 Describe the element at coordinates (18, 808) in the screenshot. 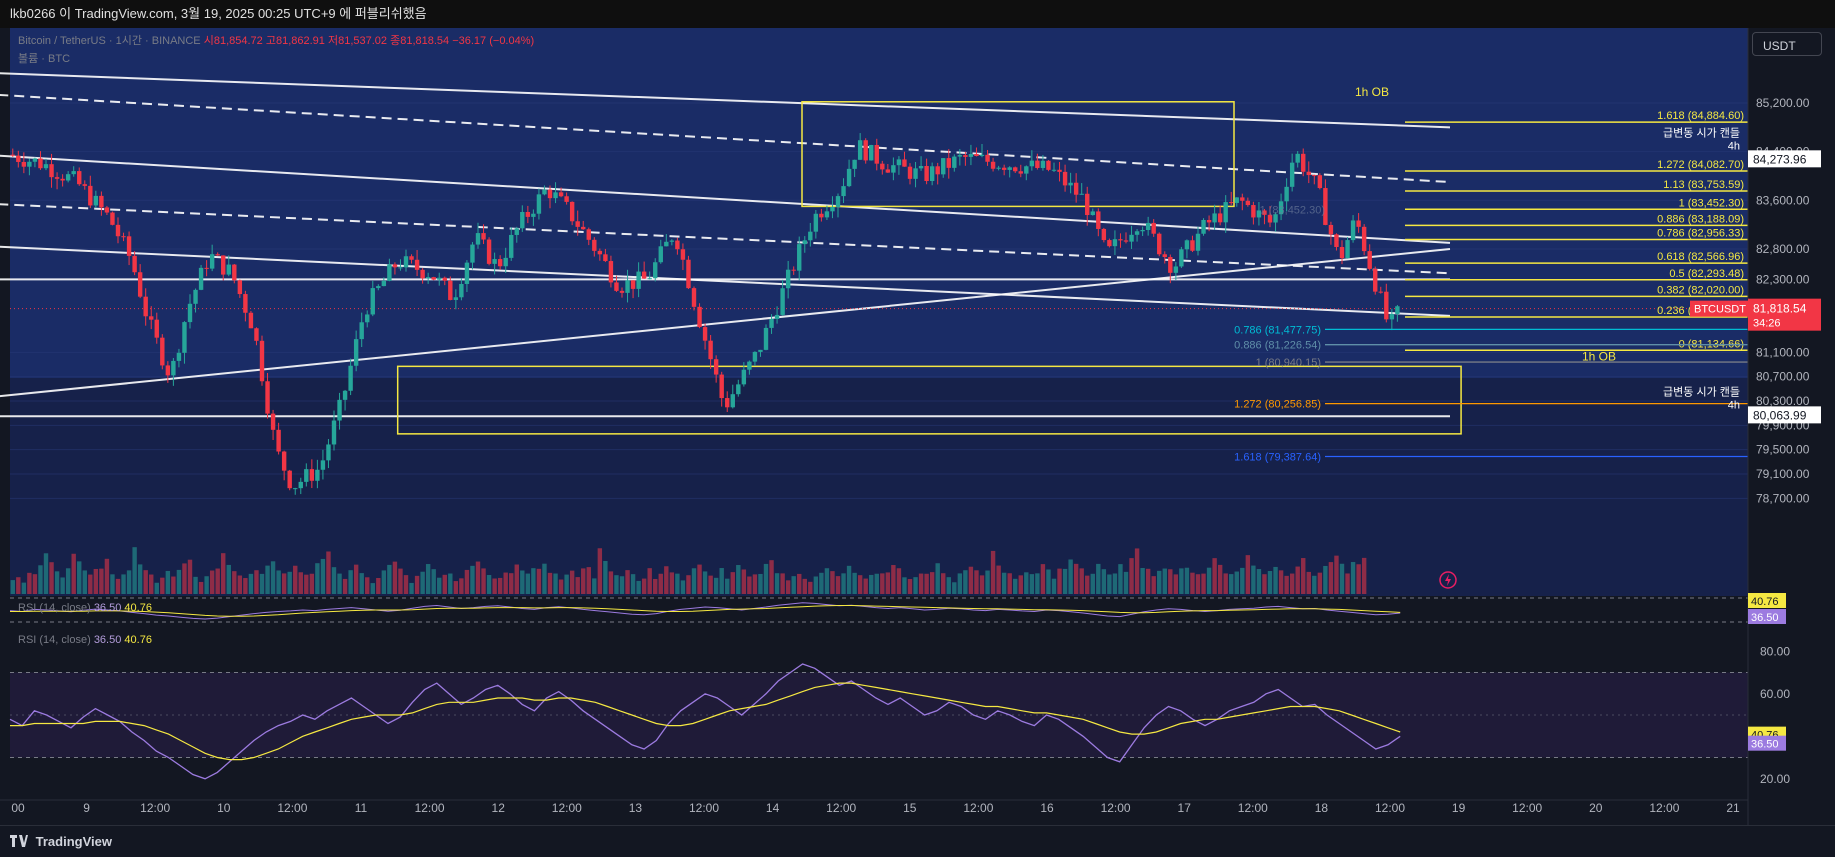

I see `time-tick-label: 00` at that location.